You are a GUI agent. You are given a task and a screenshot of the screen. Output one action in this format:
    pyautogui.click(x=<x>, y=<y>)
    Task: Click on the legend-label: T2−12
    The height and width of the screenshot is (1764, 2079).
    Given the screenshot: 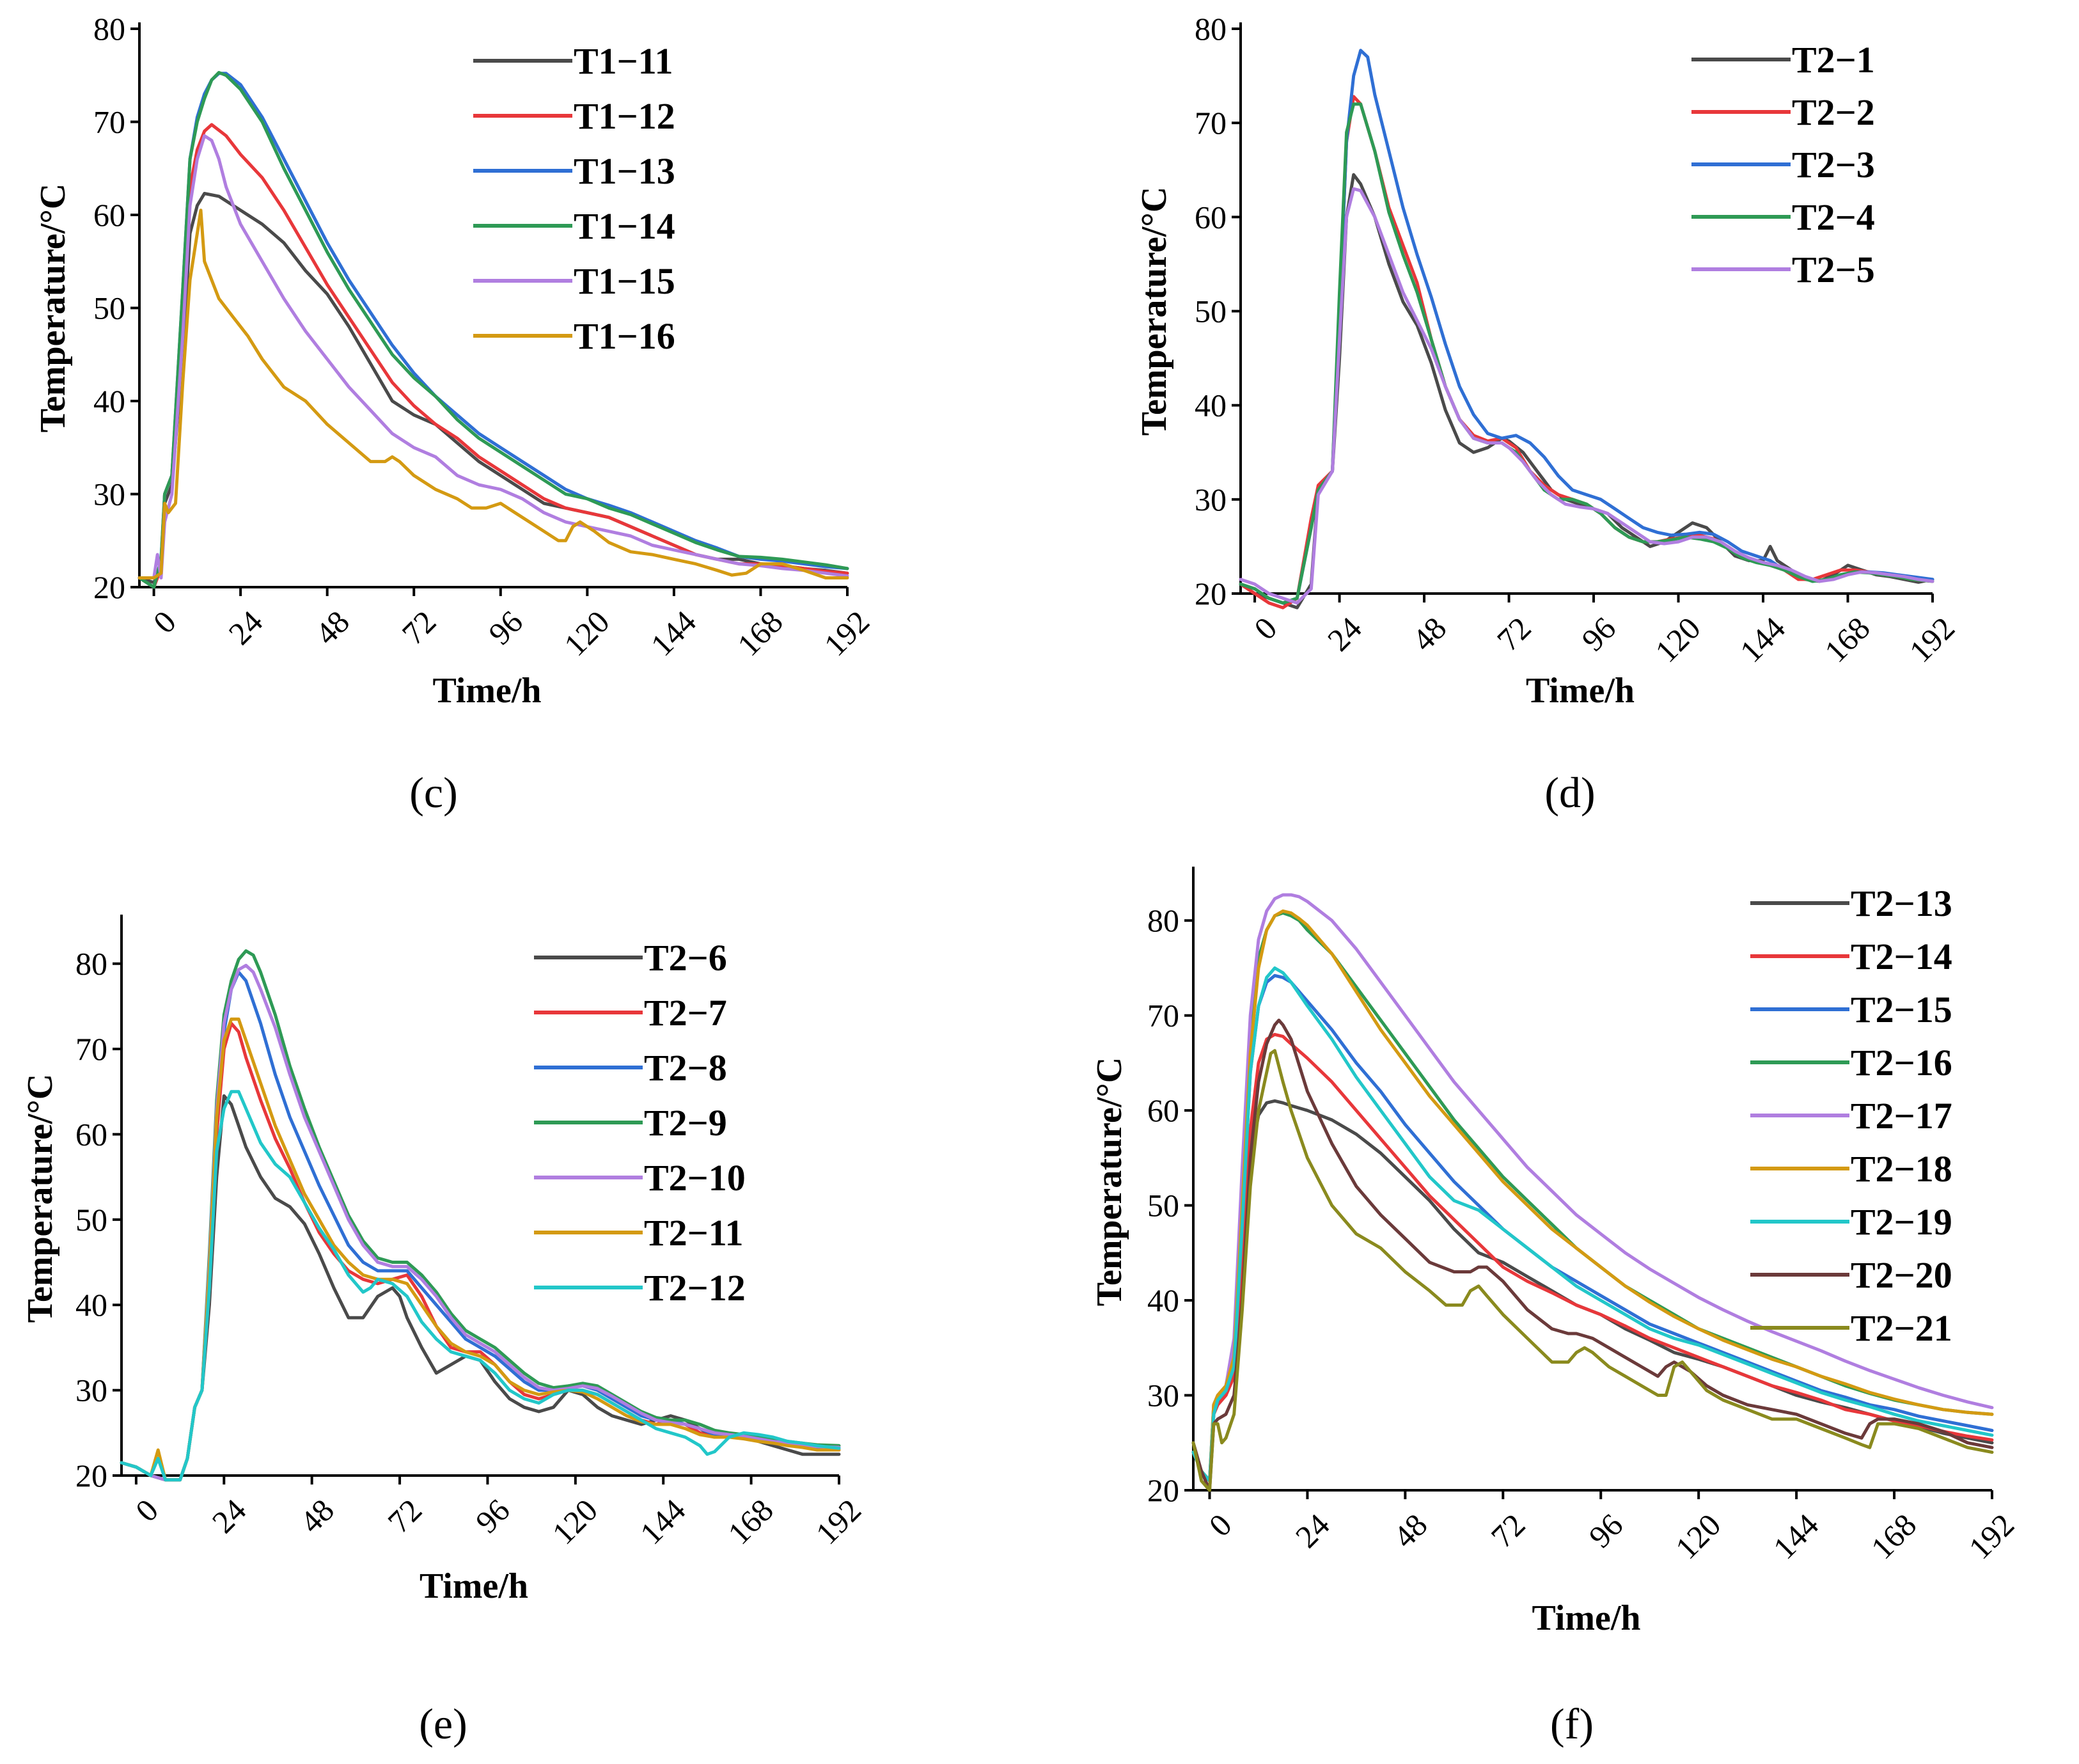 What is the action you would take?
    pyautogui.click(x=695, y=1288)
    